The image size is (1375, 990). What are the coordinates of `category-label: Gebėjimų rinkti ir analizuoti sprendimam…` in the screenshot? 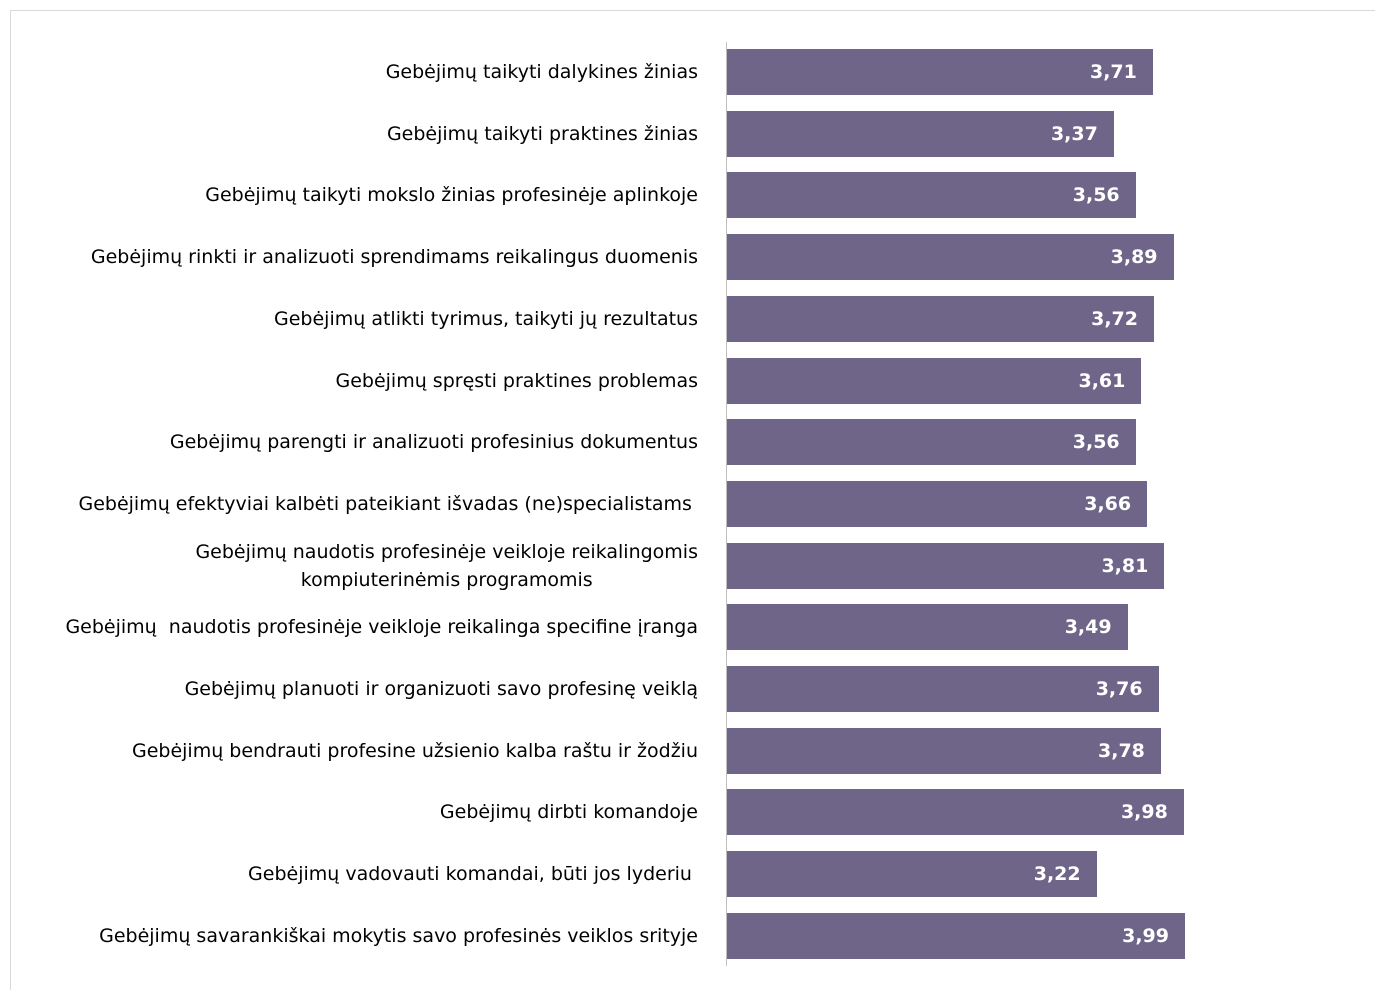 It's located at (394, 257).